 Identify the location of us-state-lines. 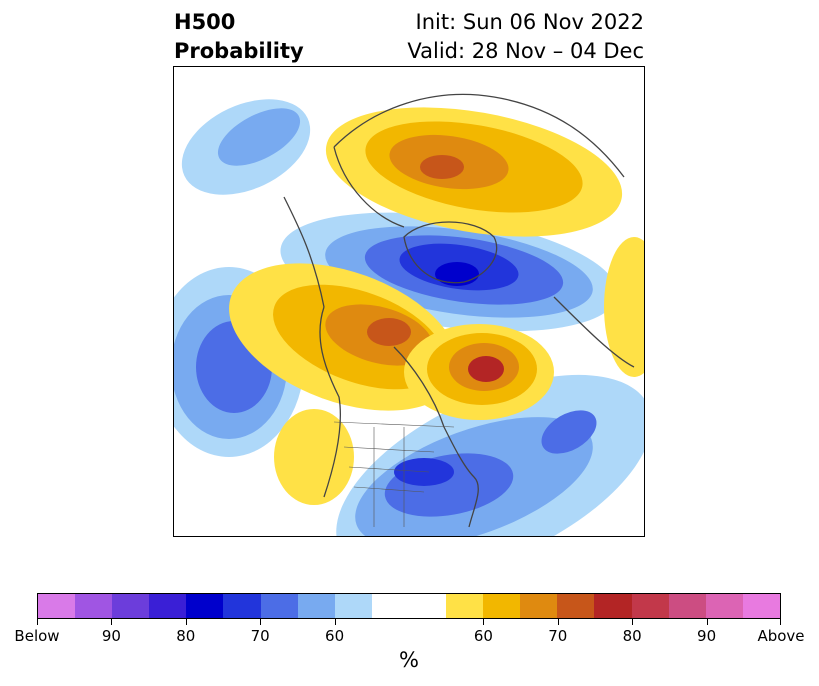
(389, 477).